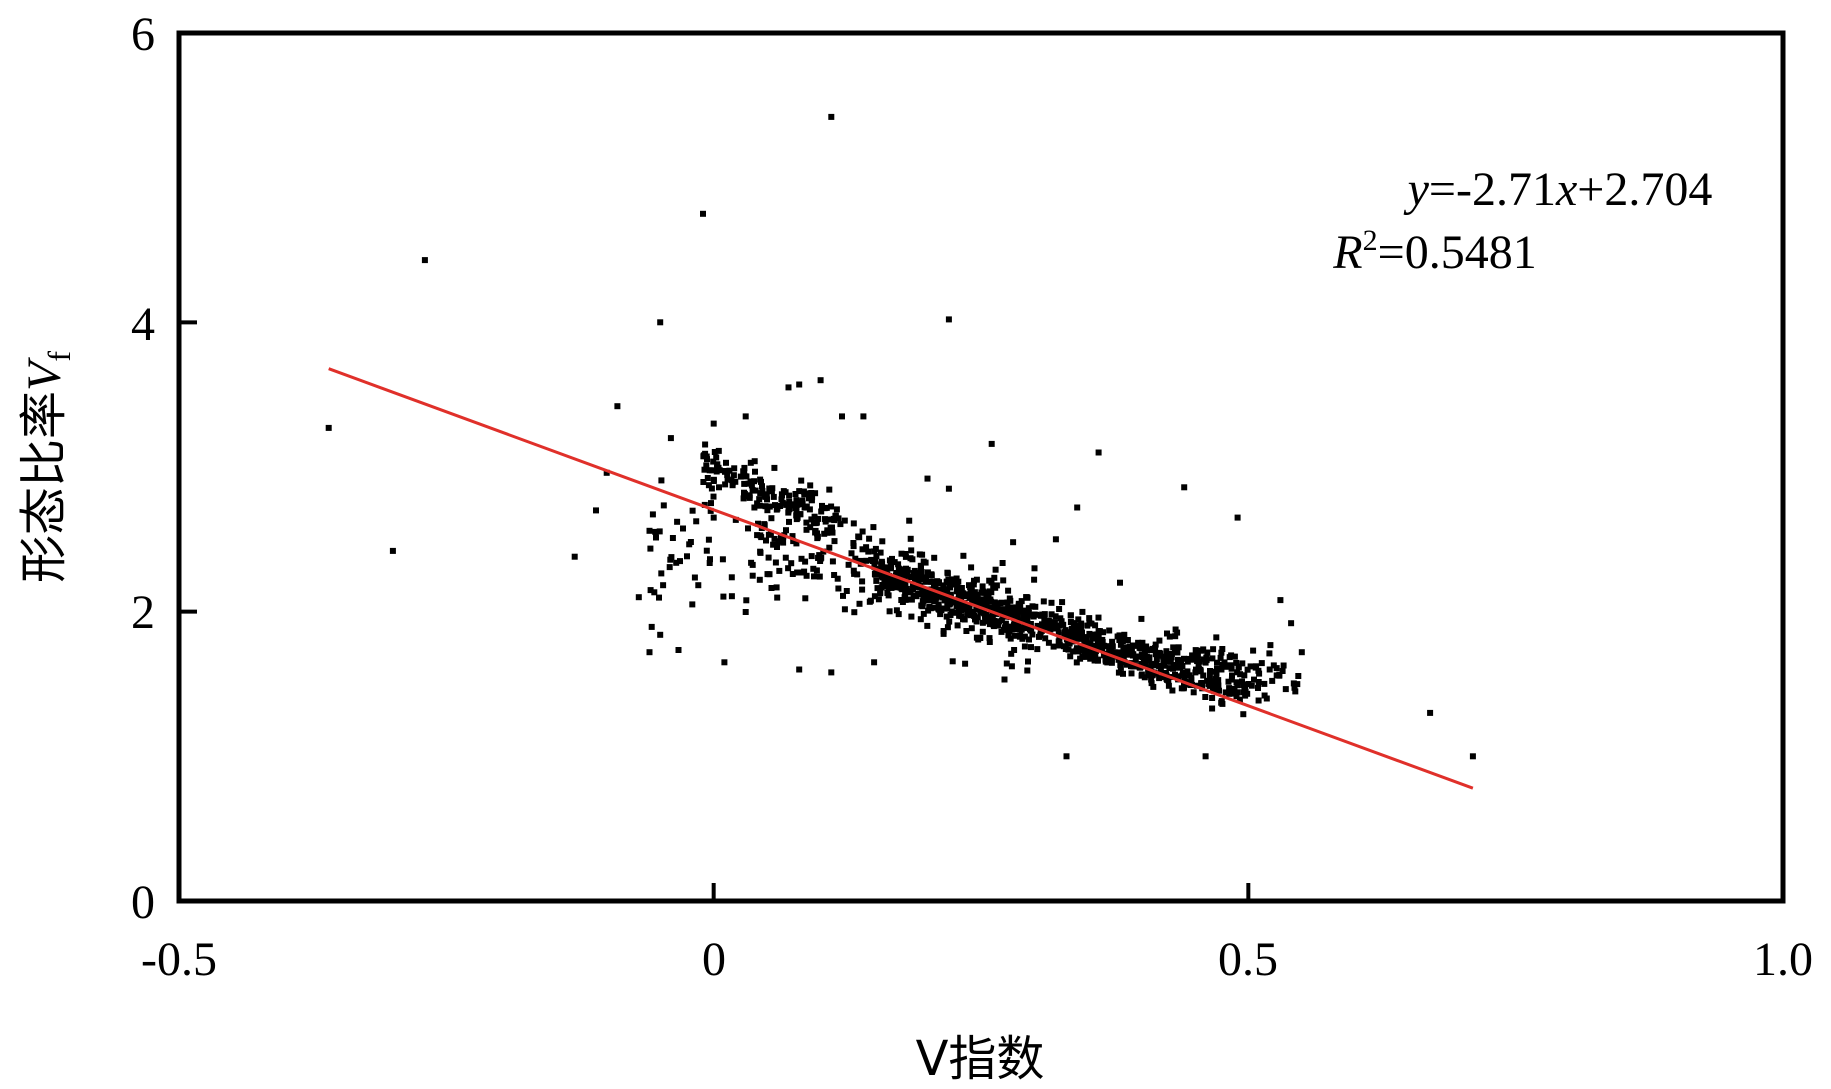 Image resolution: width=1831 pixels, height=1089 pixels. I want to click on equation-intercept: +2.704, so click(1644, 189).